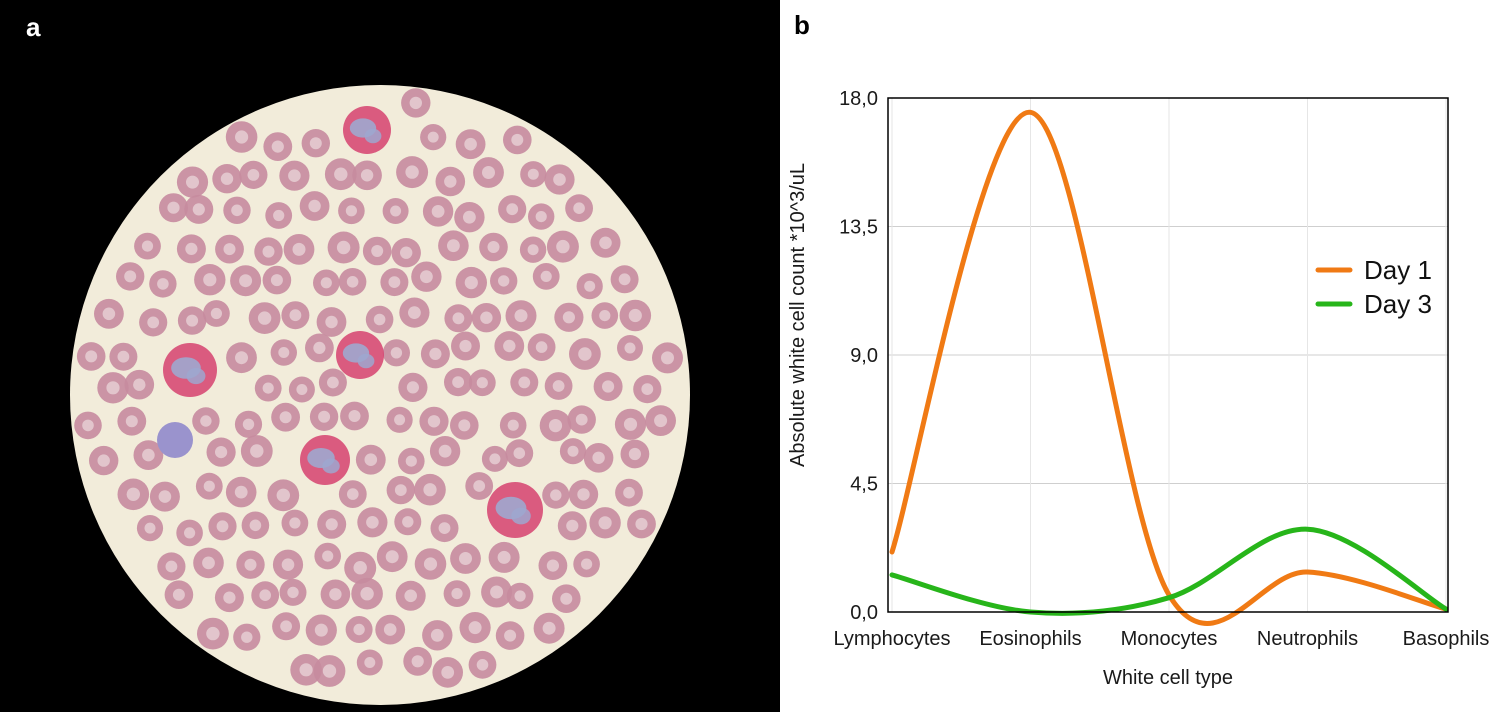  I want to click on panel-label-b: b, so click(802, 25).